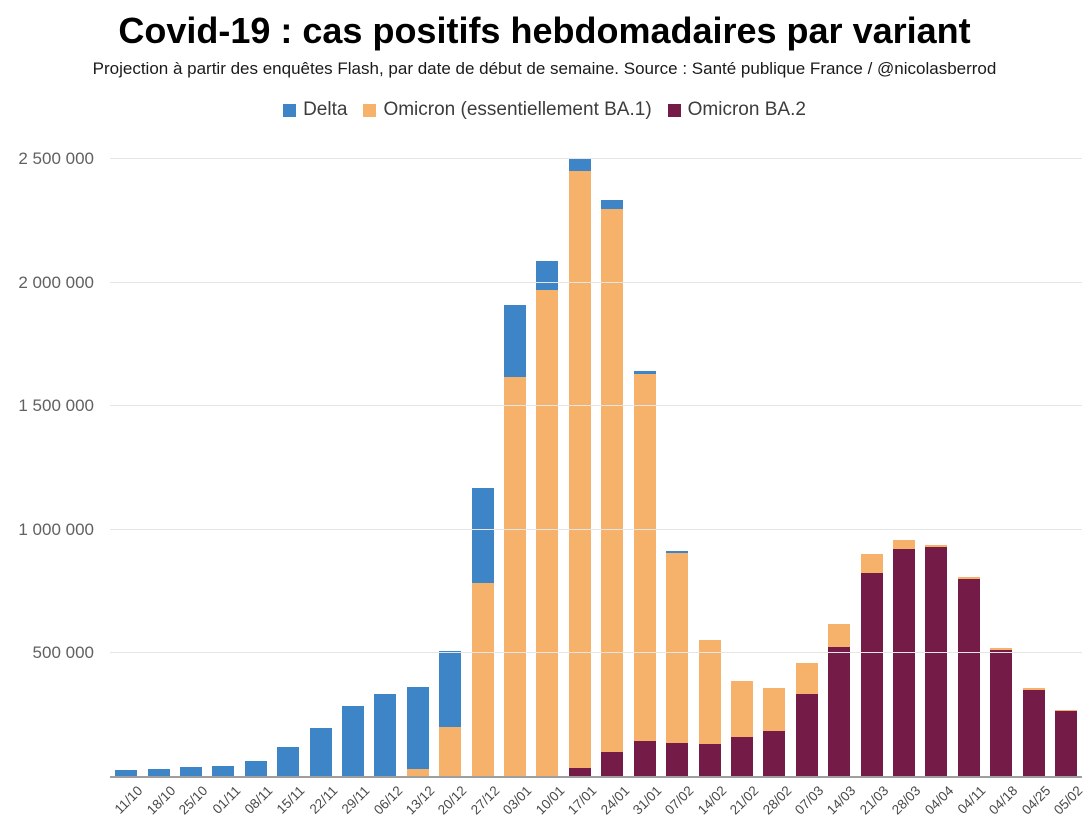 The width and height of the screenshot is (1089, 826). I want to click on bar-group: 04/11, so click(970, 481).